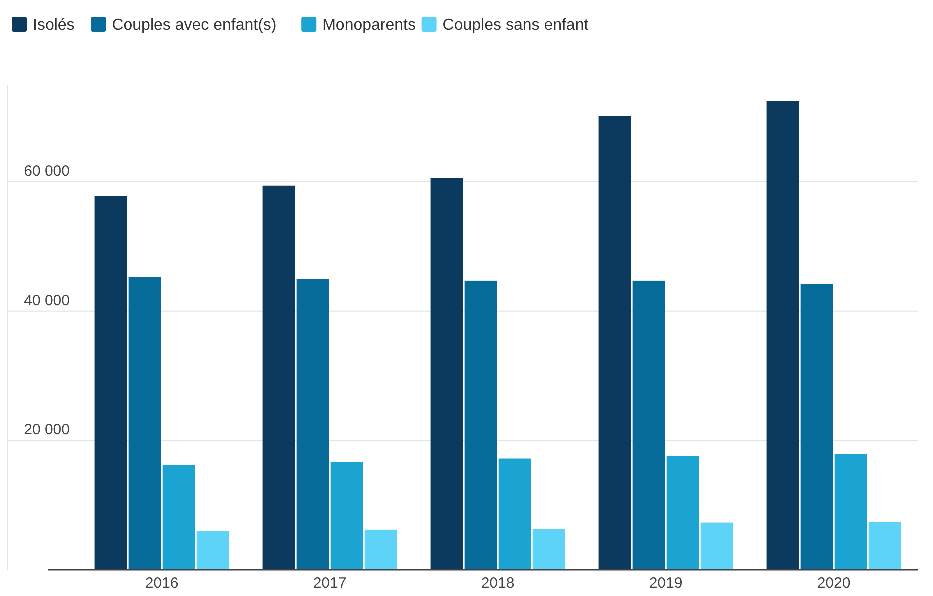 Image resolution: width=933 pixels, height=596 pixels. What do you see at coordinates (47, 171) in the screenshot?
I see `y-tick-label: 60 000` at bounding box center [47, 171].